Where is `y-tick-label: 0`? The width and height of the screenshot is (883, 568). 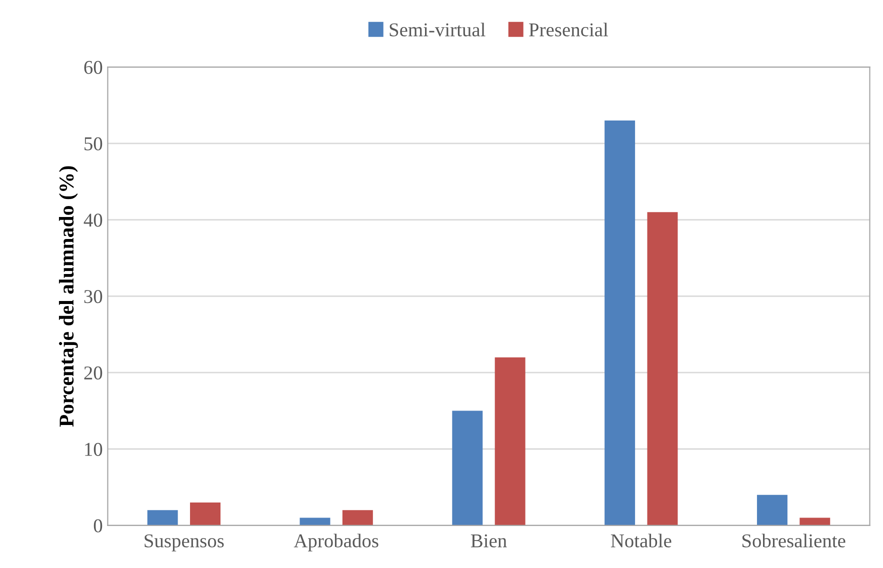 y-tick-label: 0 is located at coordinates (98, 525).